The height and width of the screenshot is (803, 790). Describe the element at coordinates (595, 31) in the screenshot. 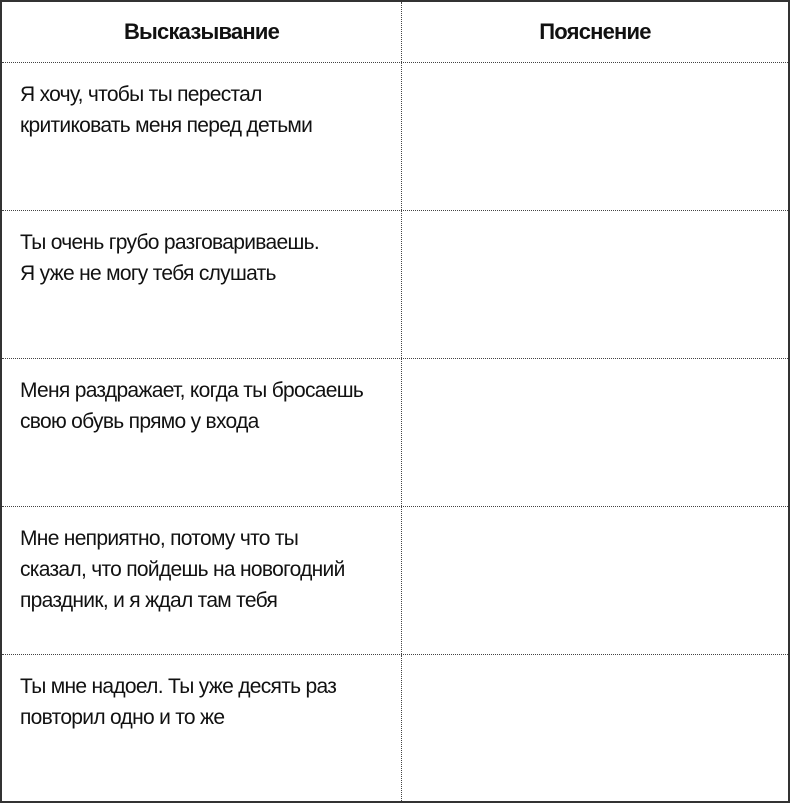

I see `header-explanation: Пояснение` at that location.